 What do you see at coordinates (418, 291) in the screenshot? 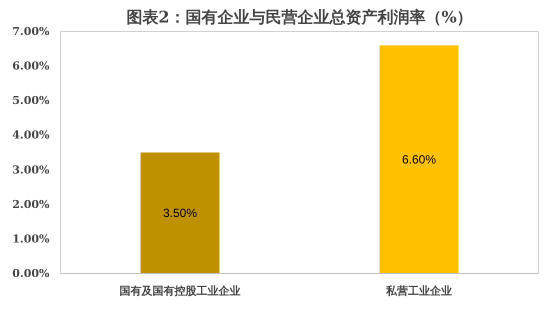
I see `x-tick-label: 私营工业企业` at bounding box center [418, 291].